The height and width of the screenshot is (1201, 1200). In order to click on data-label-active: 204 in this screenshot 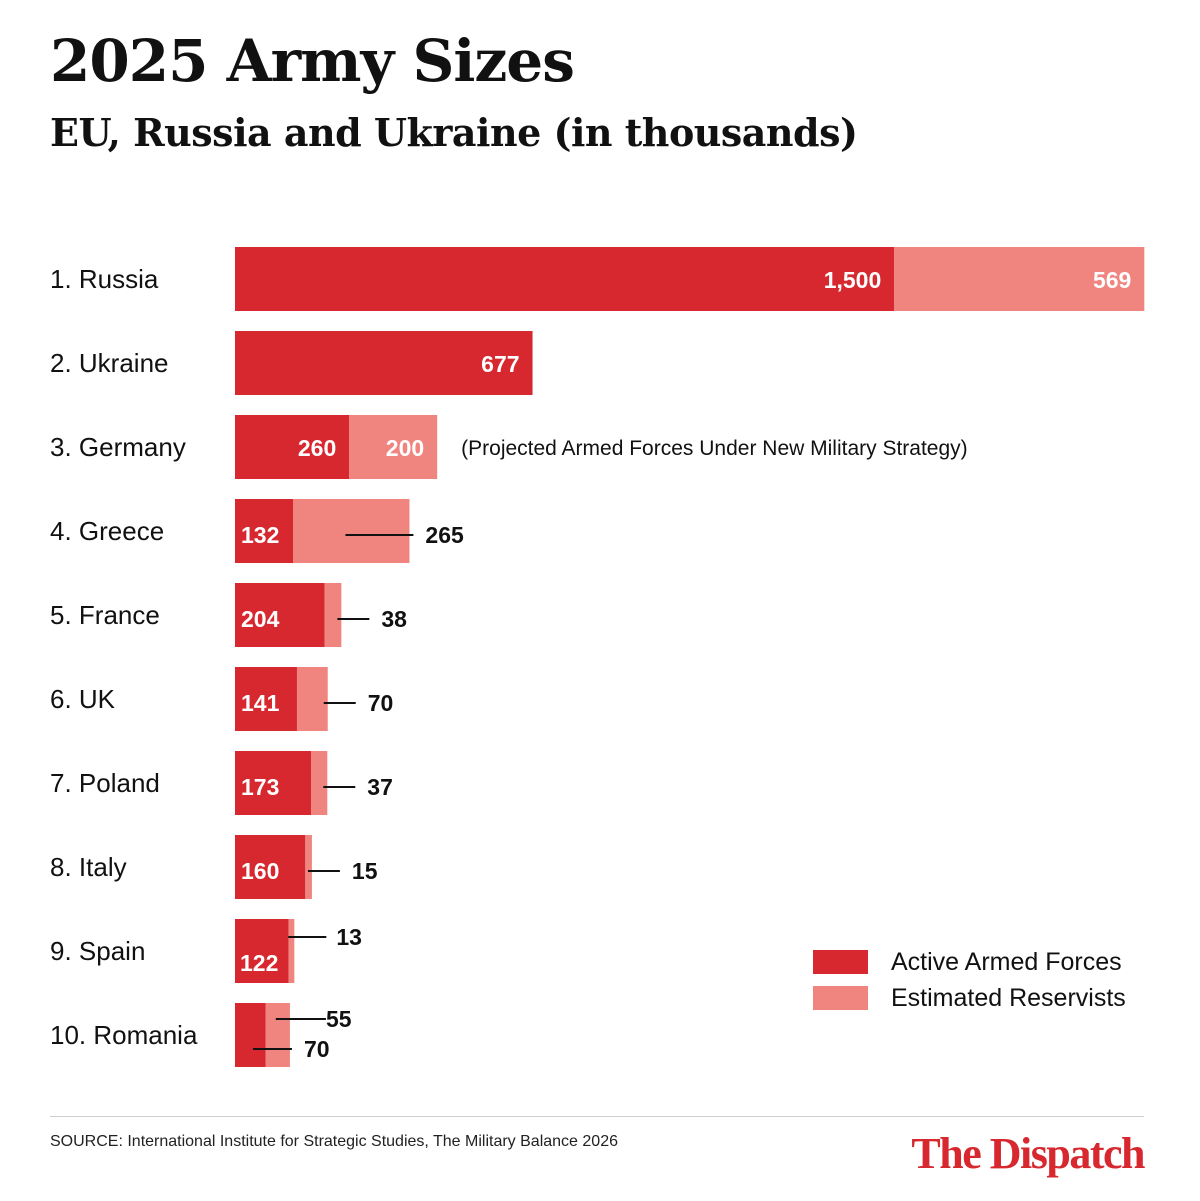, I will do `click(260, 619)`.